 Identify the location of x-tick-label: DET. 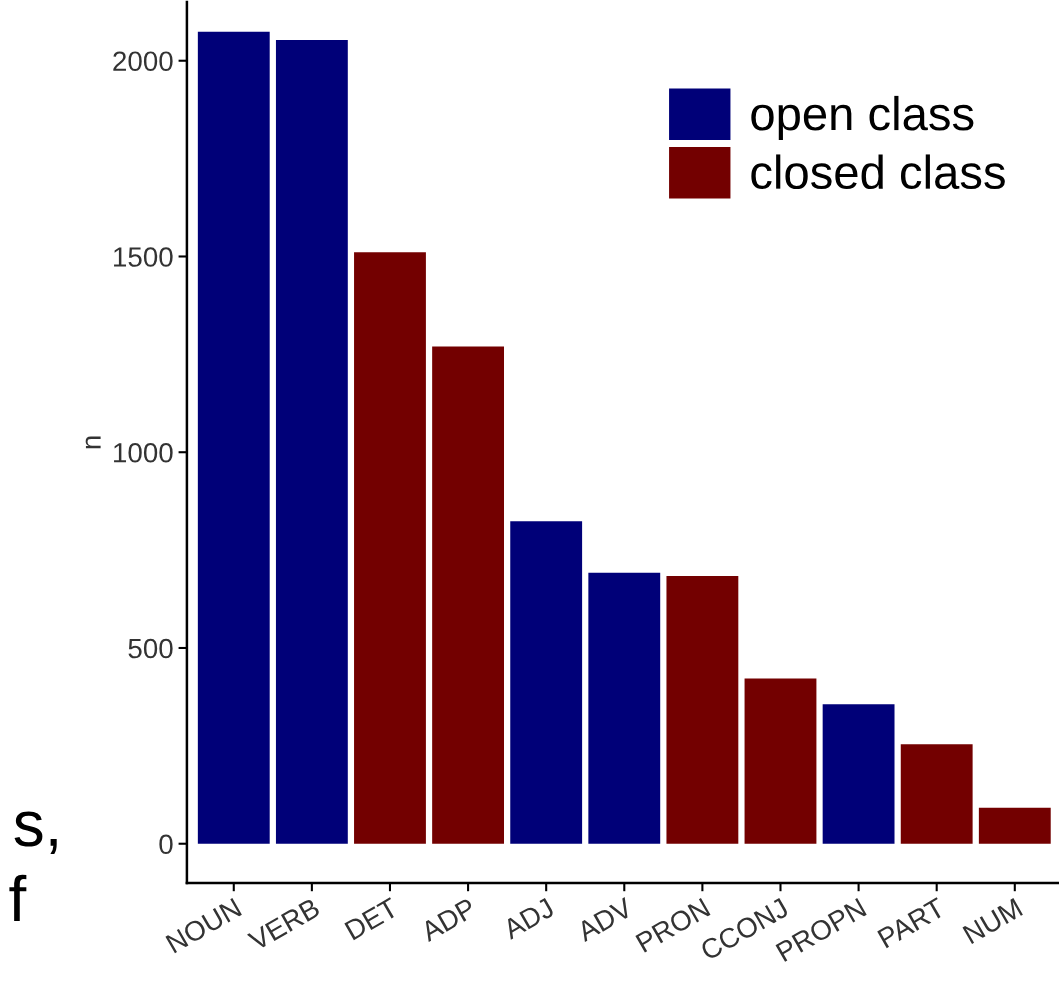
(372, 919).